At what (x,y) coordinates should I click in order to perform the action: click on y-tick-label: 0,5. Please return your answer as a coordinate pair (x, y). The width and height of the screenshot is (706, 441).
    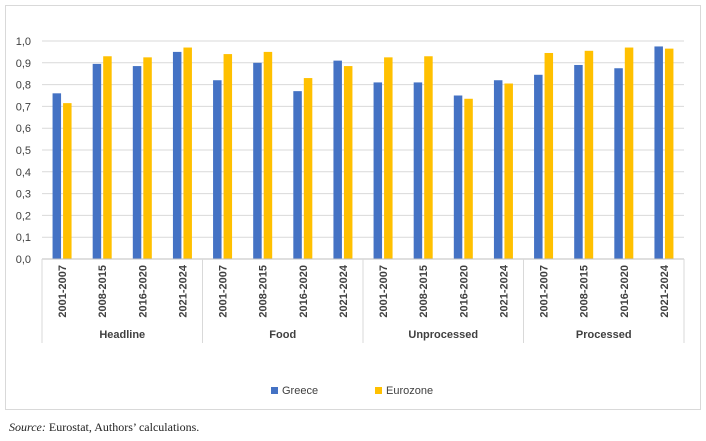
    Looking at the image, I should click on (23, 151).